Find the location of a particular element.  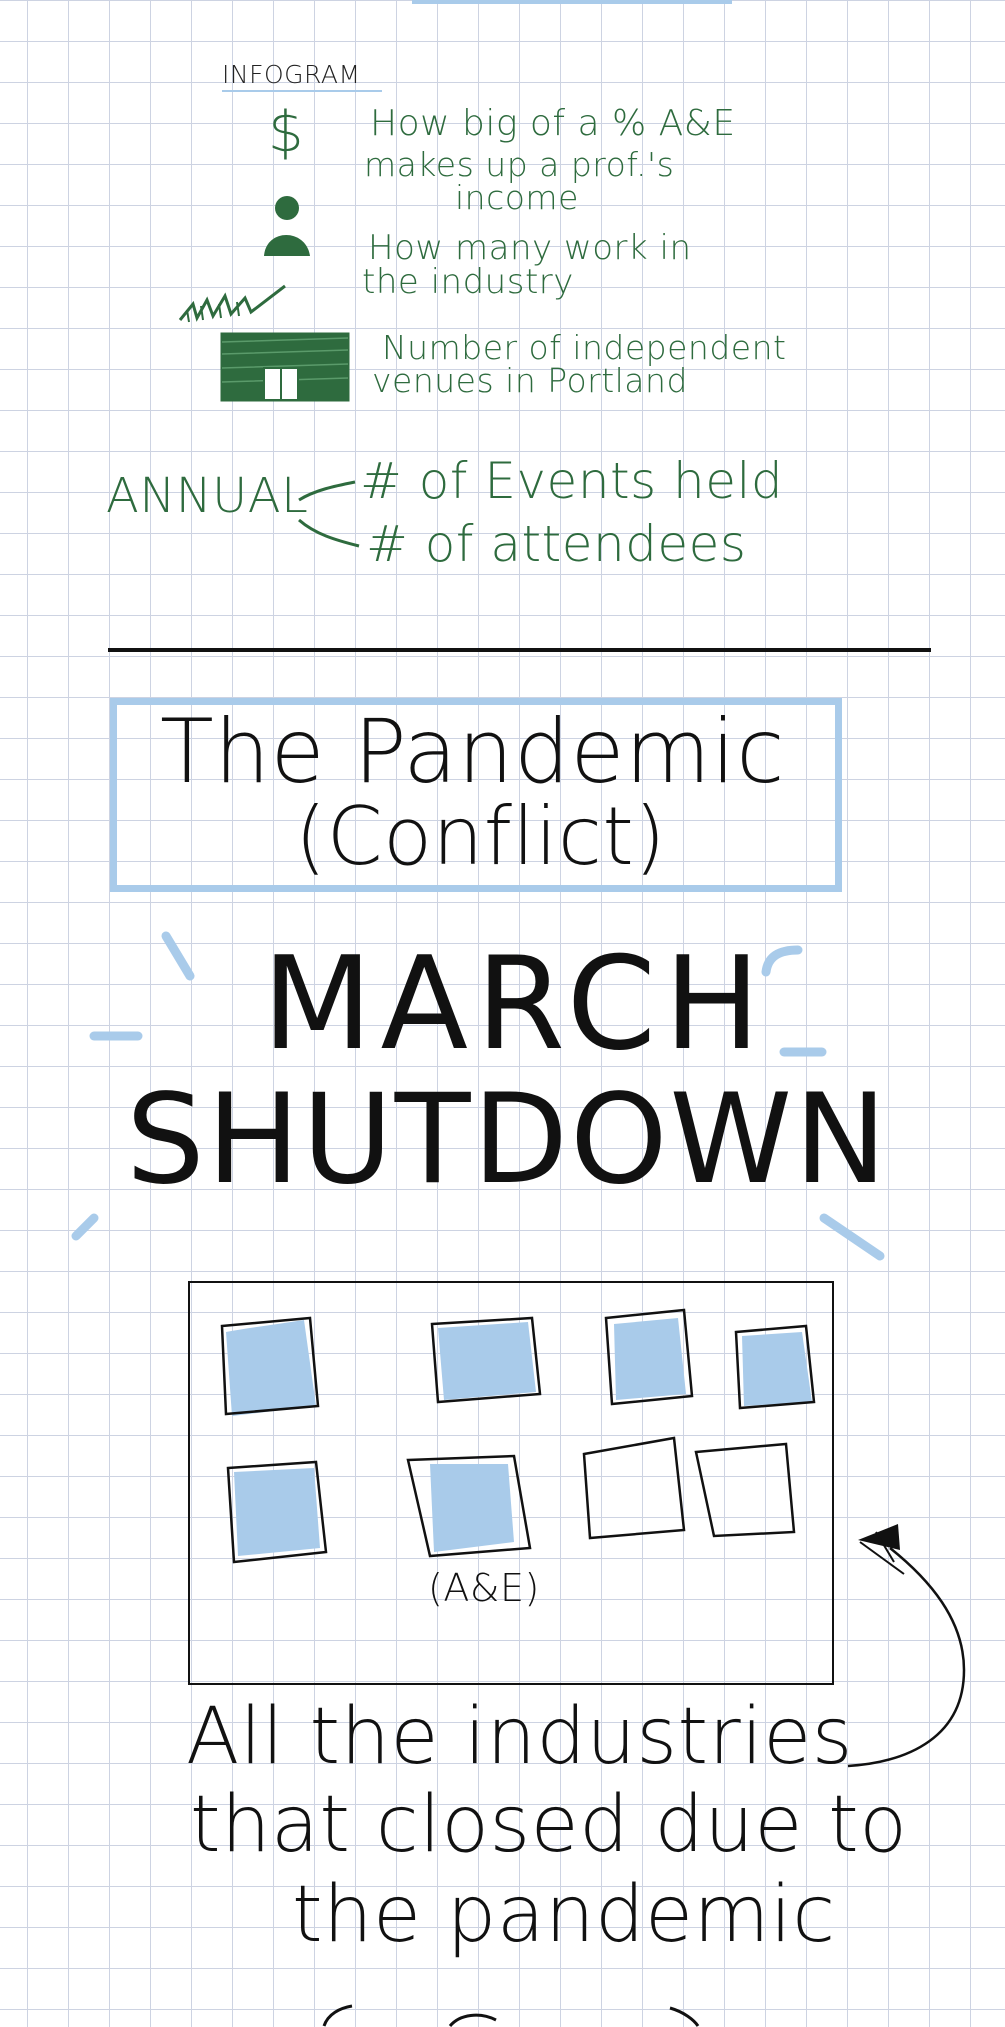

section-divider is located at coordinates (519, 650).